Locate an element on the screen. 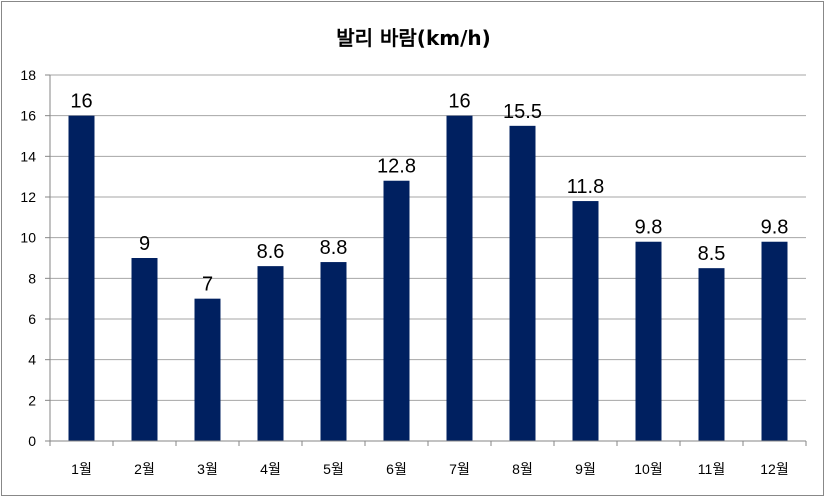  y-tick-label: 10 is located at coordinates (28, 238).